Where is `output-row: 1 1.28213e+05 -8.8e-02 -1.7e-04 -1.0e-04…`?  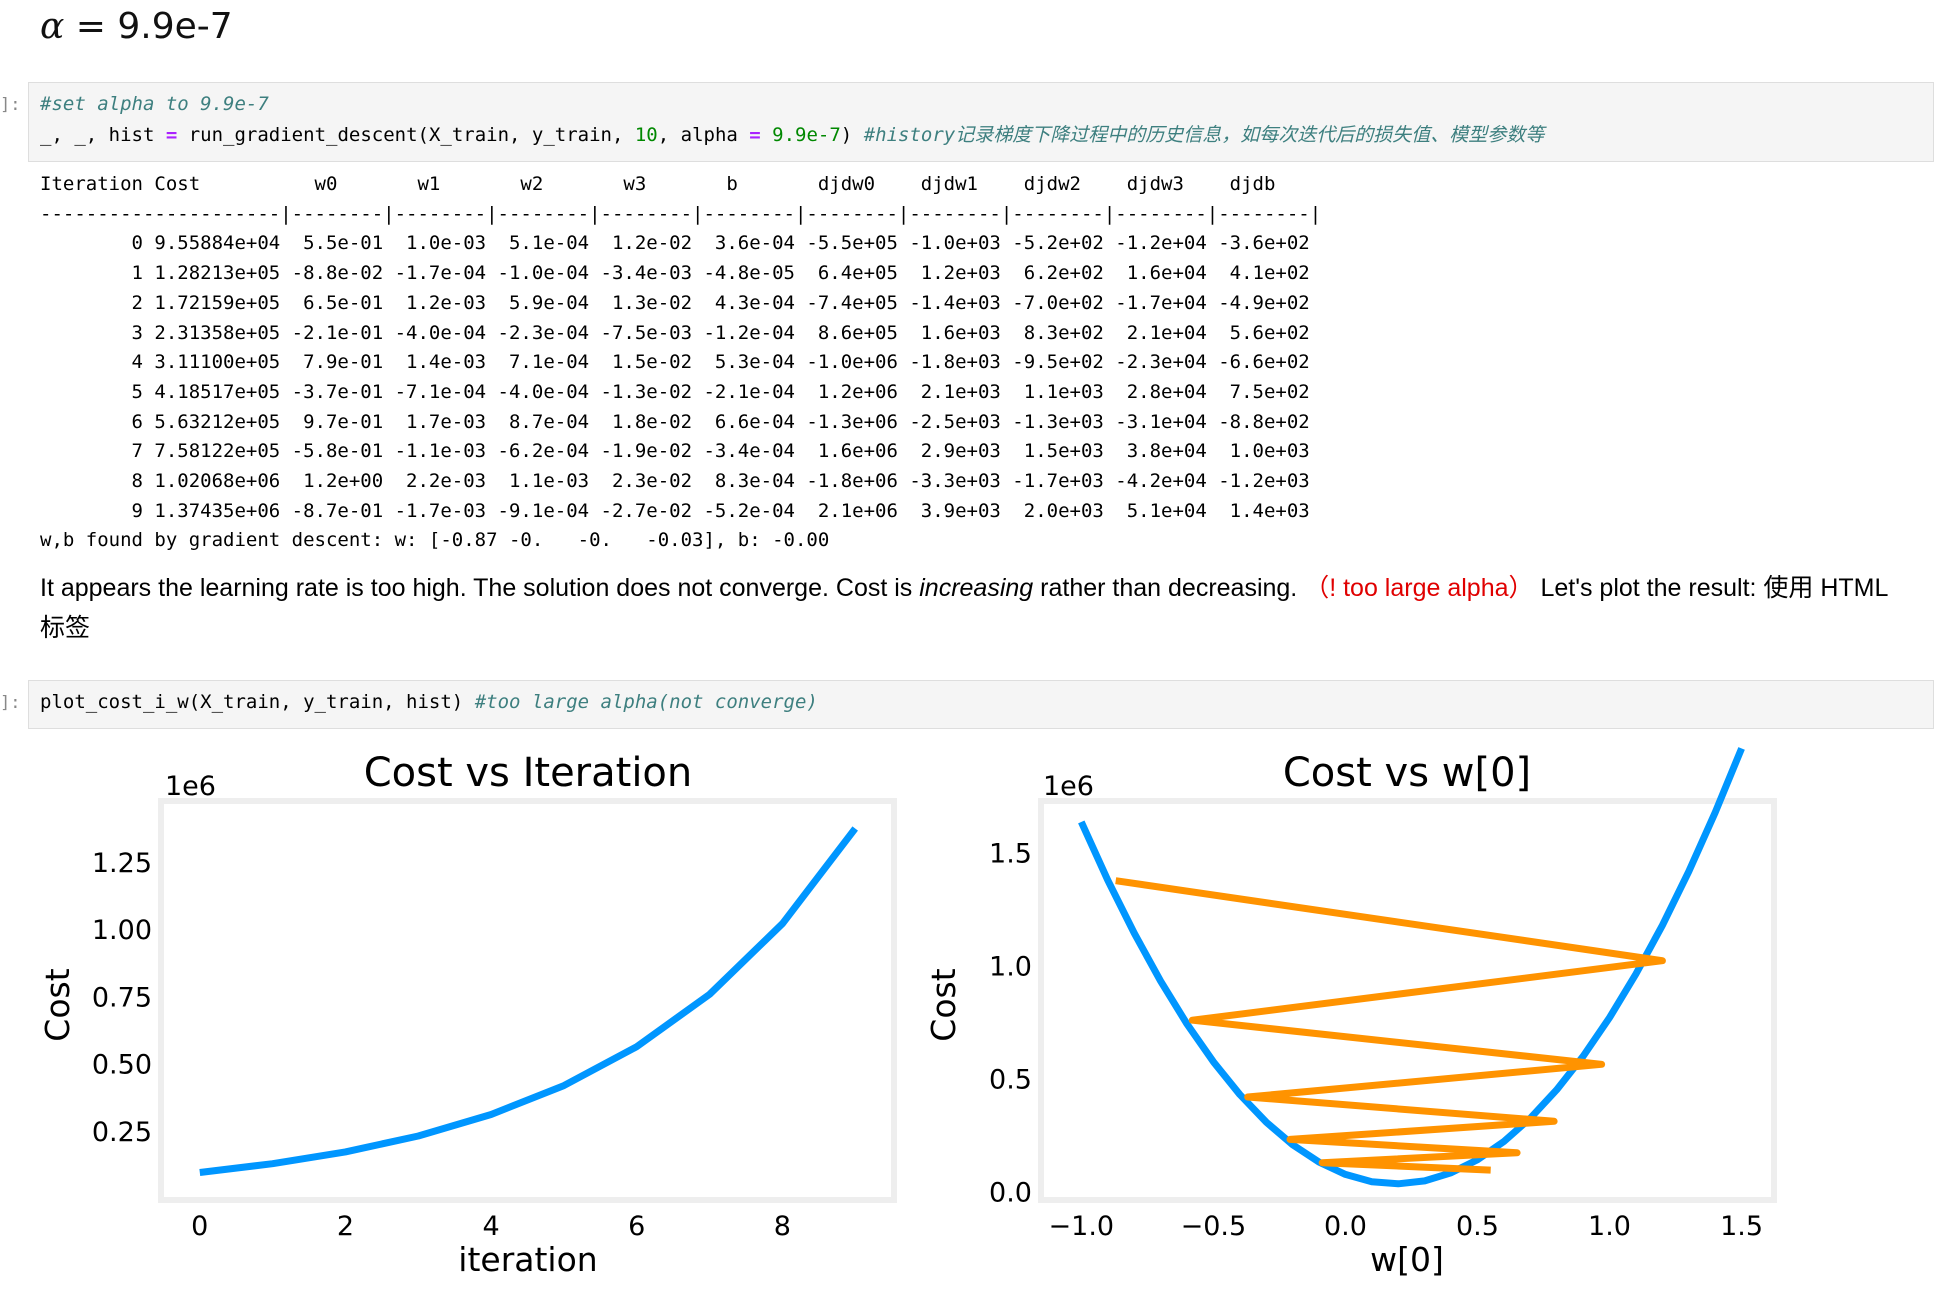
output-row: 1 1.28213e+05 -8.8e-02 -1.7e-04 -1.0e-04… is located at coordinates (675, 273).